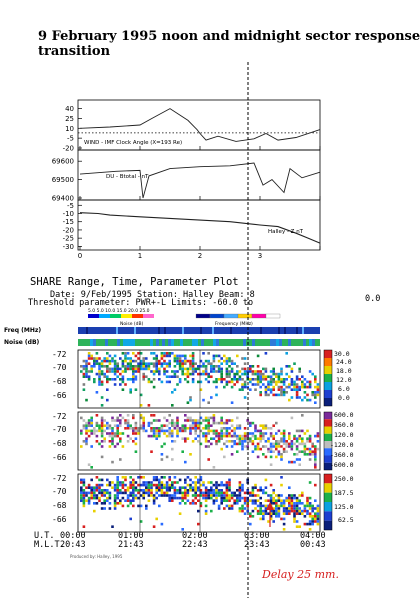 The image size is (420, 600). What do you see at coordinates (59, 437) in the screenshot?
I see `range-y-axis-2: -72 -70 -68 -66` at bounding box center [59, 437].